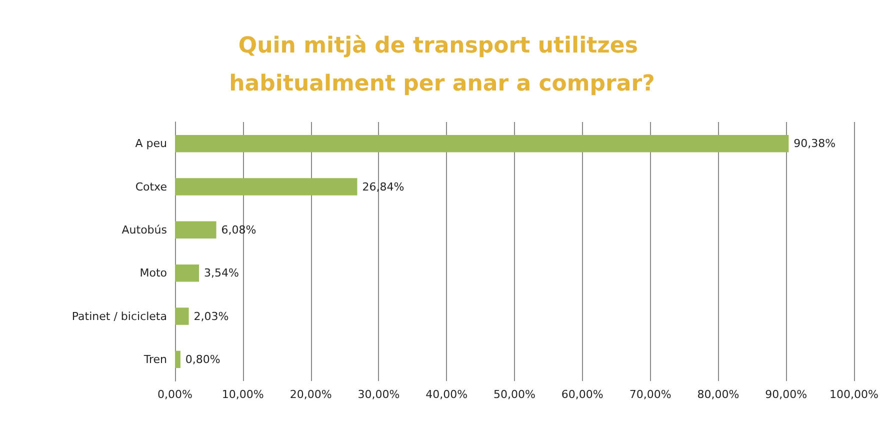 The height and width of the screenshot is (421, 884). Describe the element at coordinates (145, 229) in the screenshot. I see `y-tick-label: Autobús` at that location.